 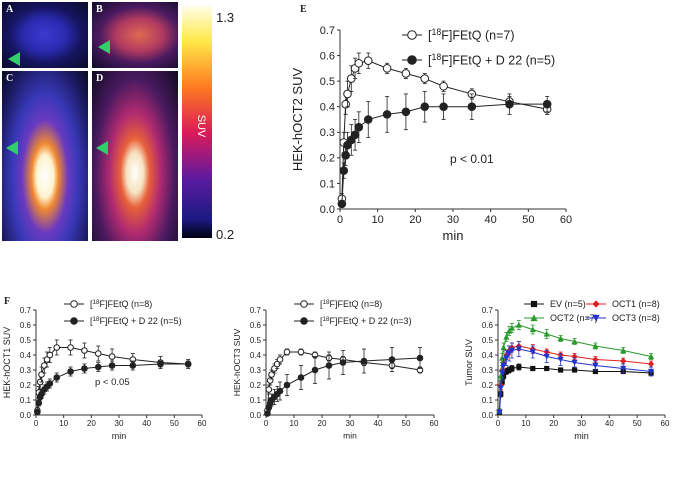 I want to click on pet-image-d: D, so click(x=135, y=156).